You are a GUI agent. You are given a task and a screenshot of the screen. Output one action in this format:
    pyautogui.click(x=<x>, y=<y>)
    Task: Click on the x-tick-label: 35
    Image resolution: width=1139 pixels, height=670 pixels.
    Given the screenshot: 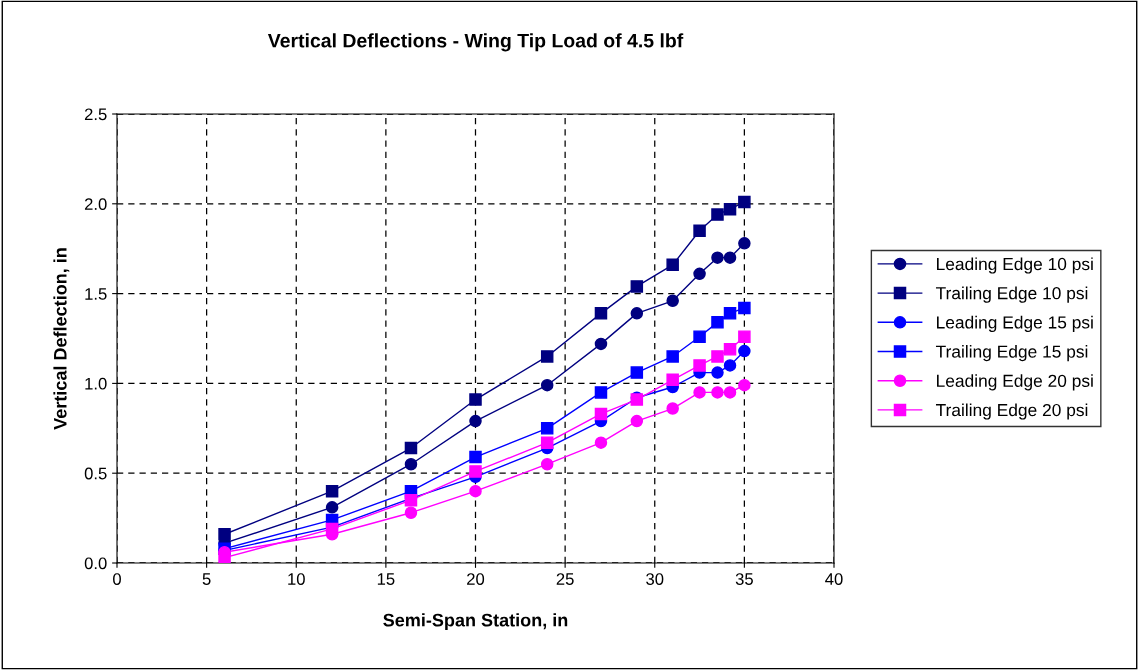 What is the action you would take?
    pyautogui.click(x=744, y=579)
    